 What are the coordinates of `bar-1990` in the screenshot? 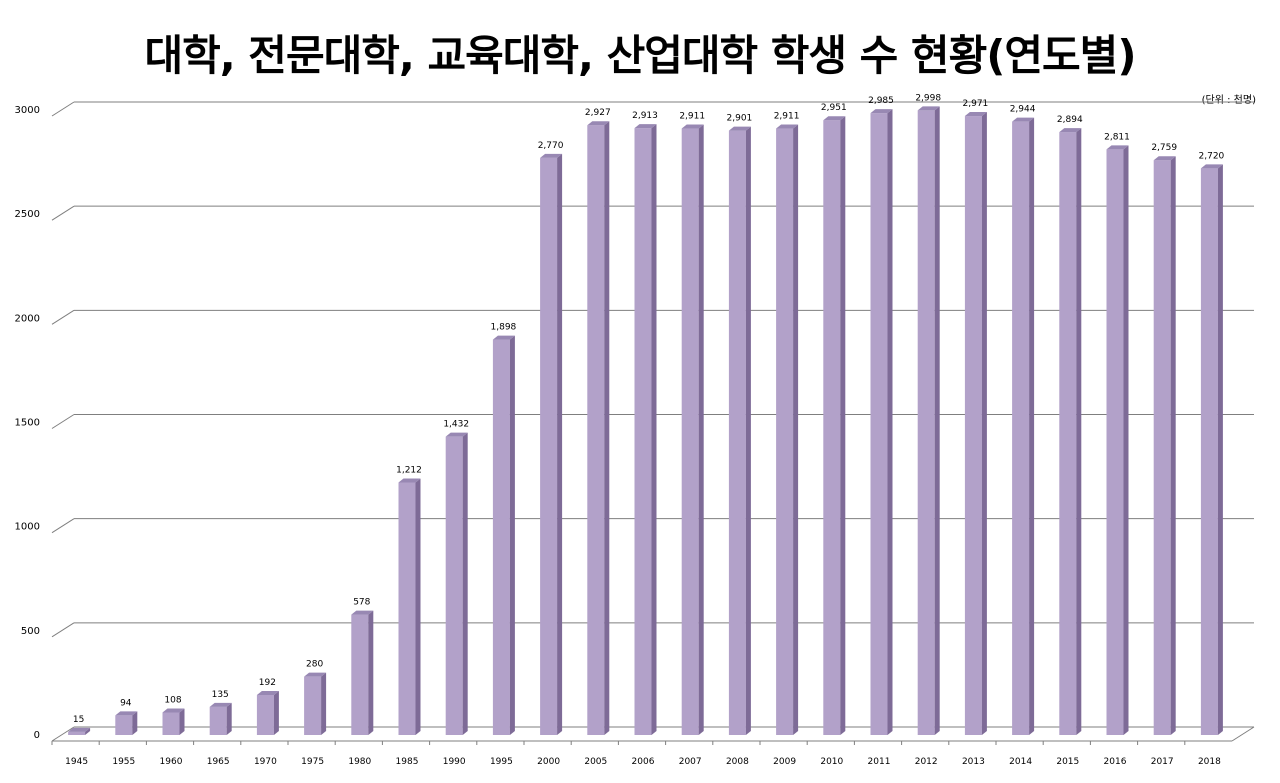 It's located at (456, 583).